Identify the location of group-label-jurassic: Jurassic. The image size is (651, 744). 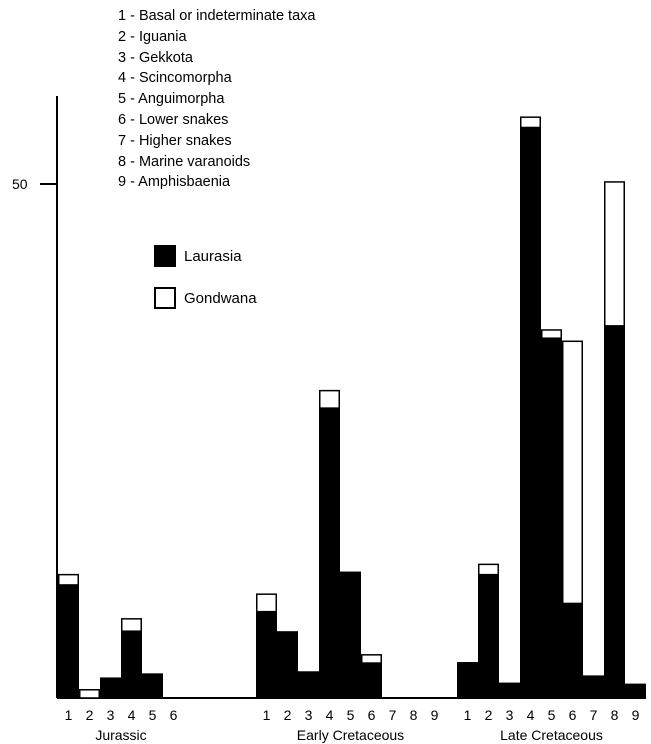
(120, 735).